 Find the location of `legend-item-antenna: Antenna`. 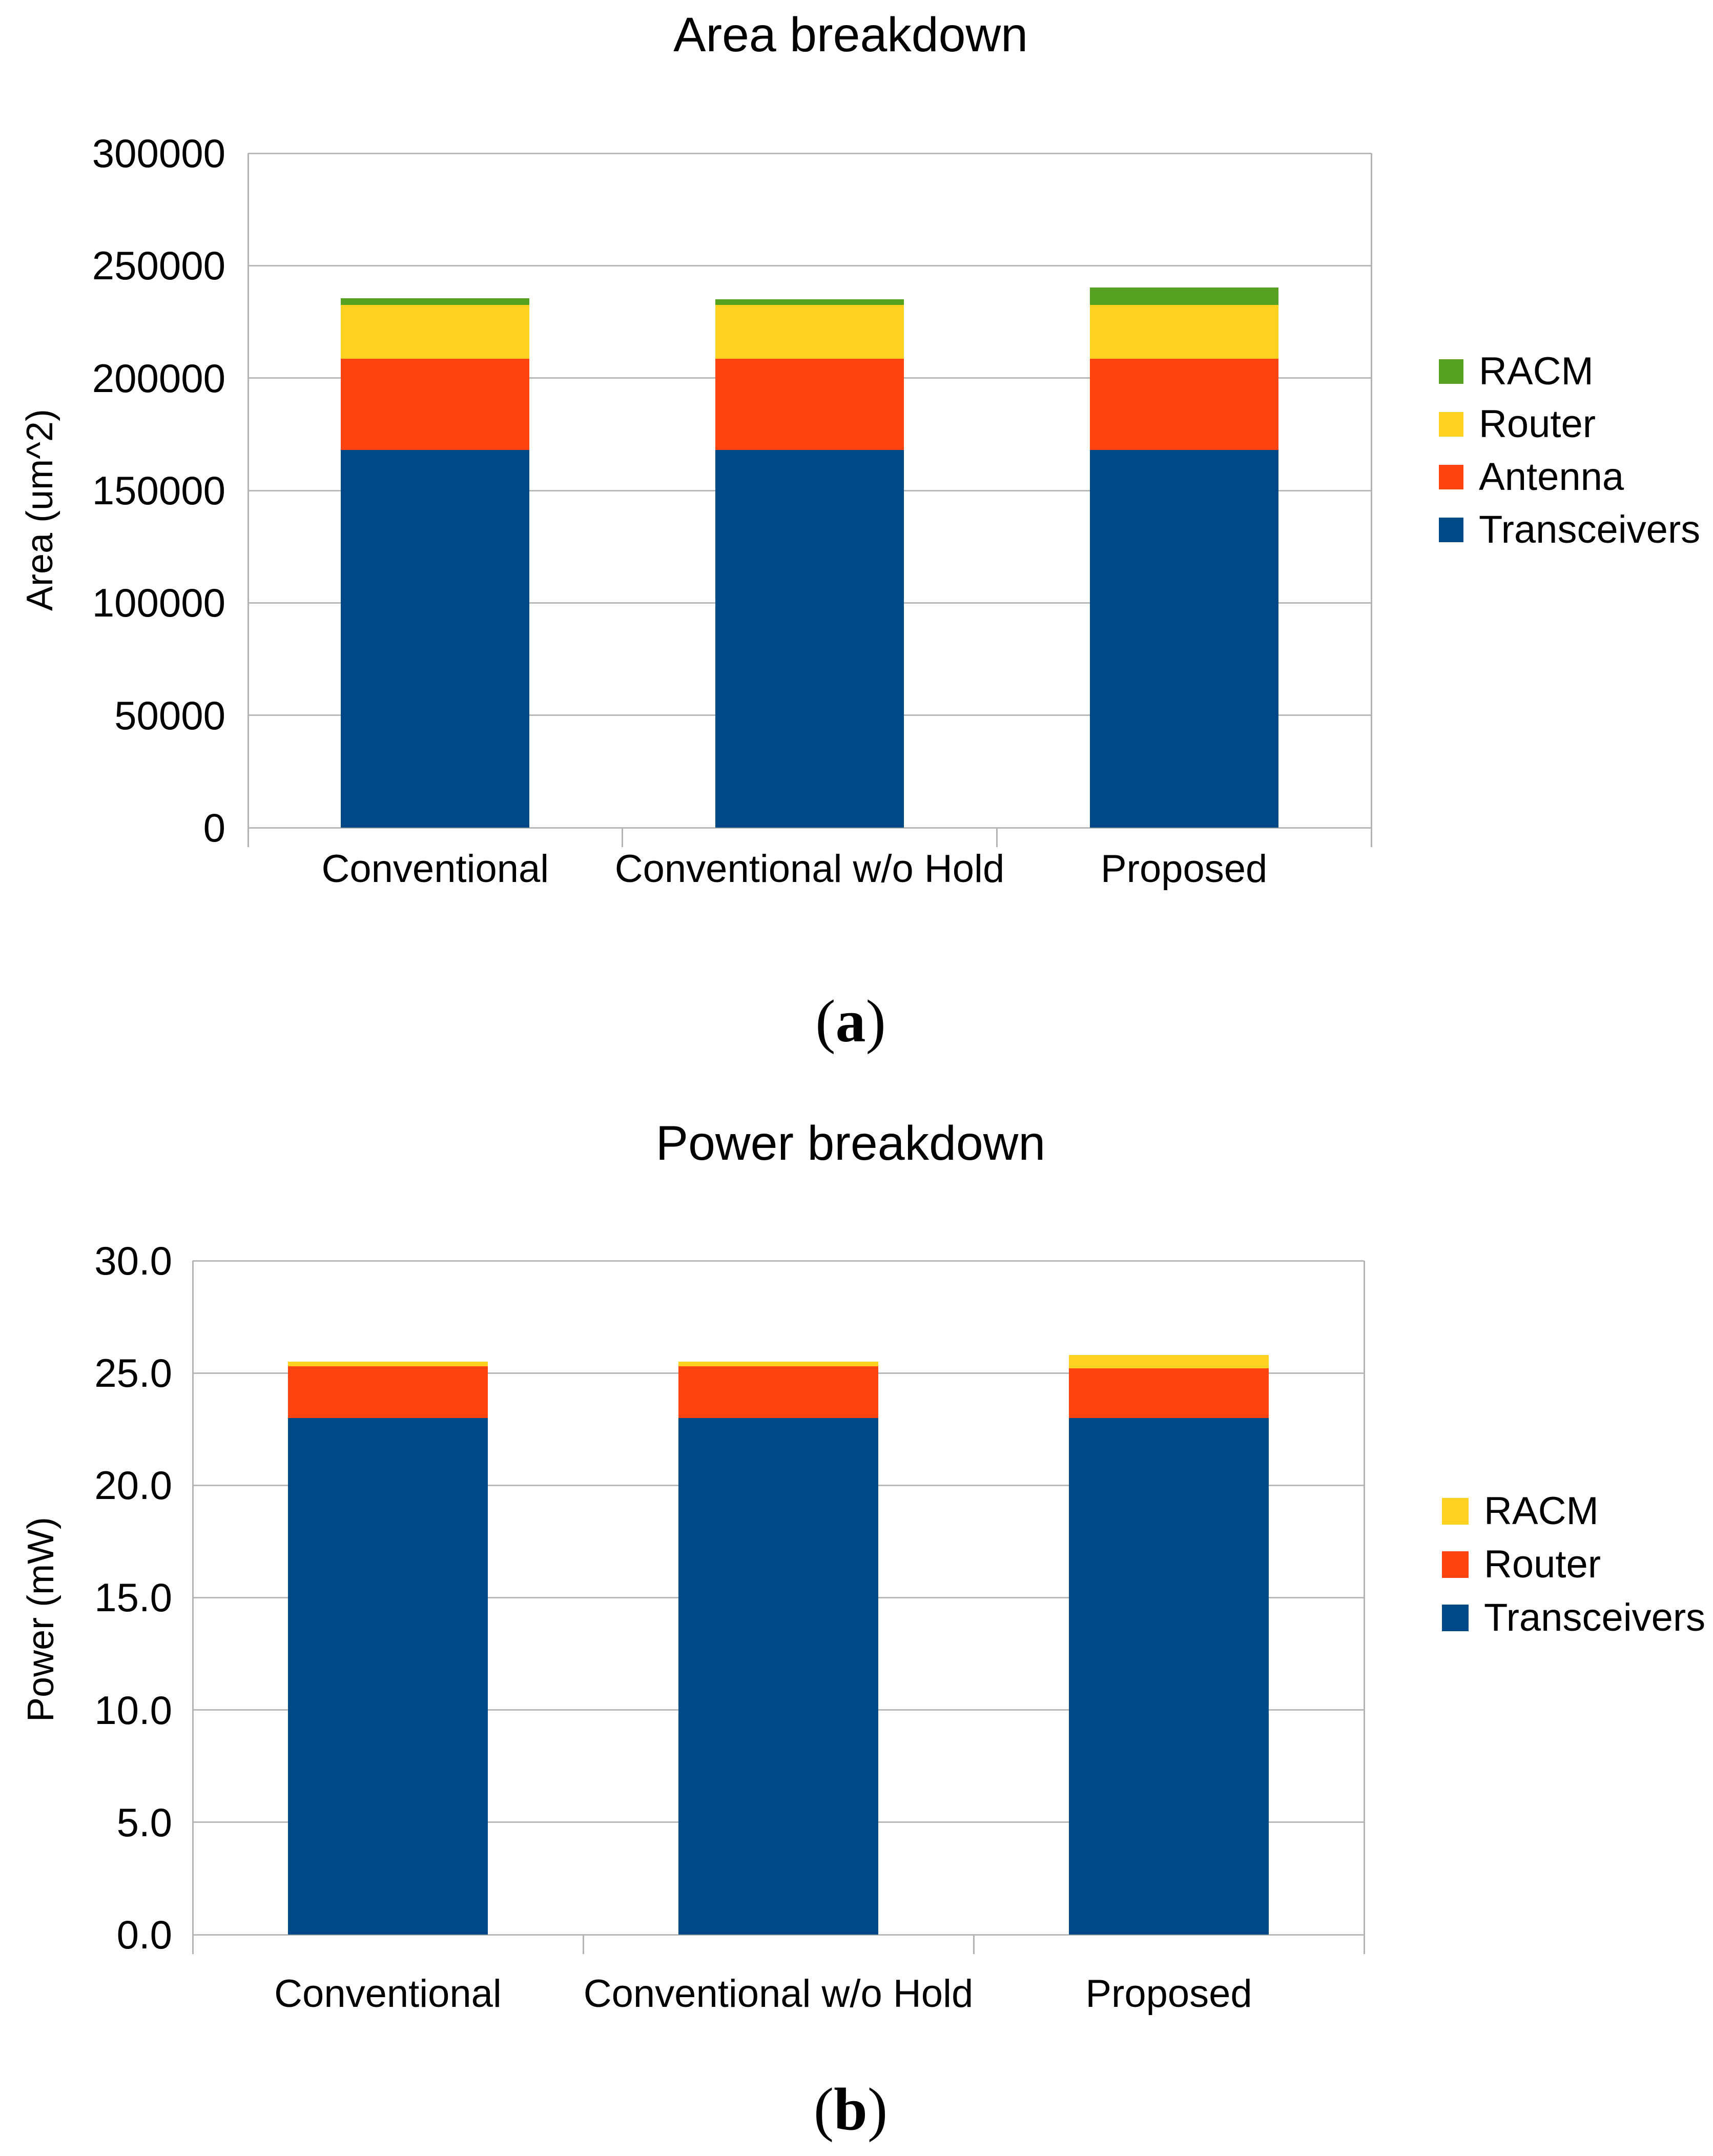

legend-item-antenna: Antenna is located at coordinates (1531, 477).